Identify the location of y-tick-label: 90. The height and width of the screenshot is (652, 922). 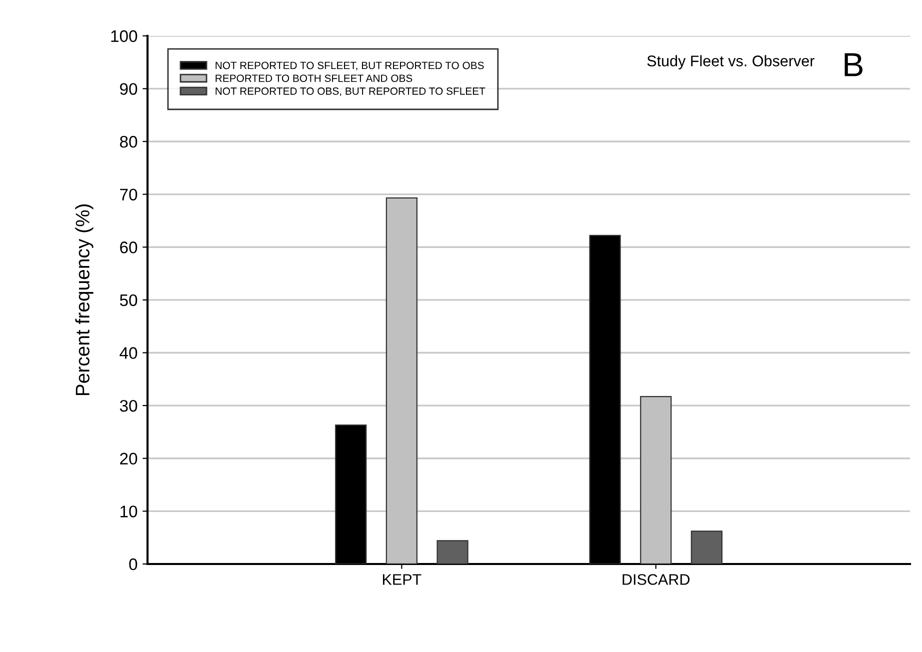
(129, 89).